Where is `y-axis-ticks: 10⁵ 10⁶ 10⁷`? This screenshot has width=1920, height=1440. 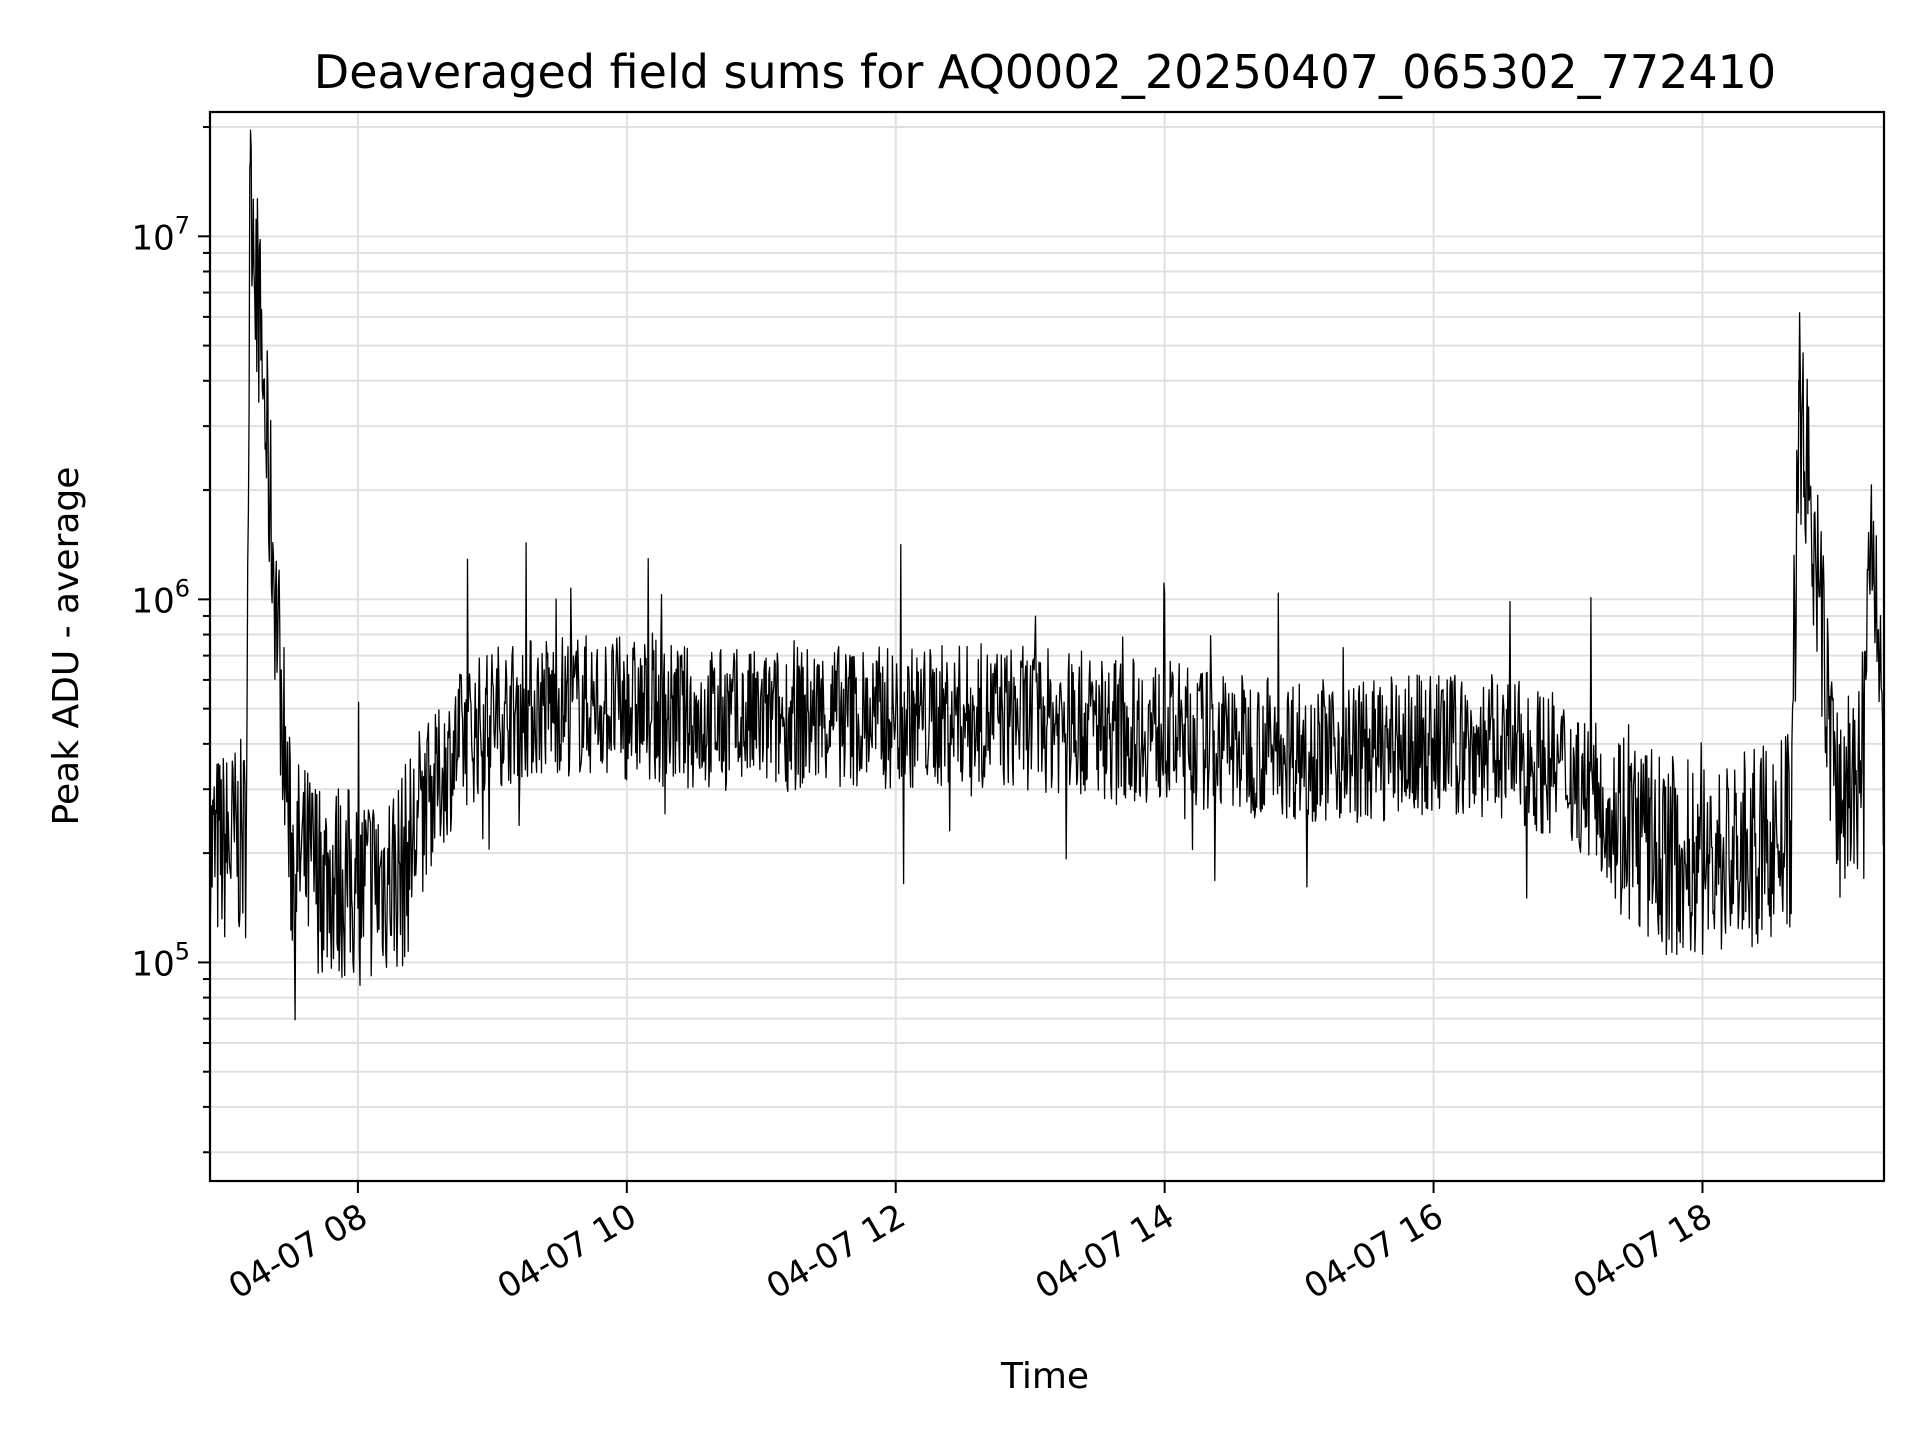
y-axis-ticks: 10⁵ 10⁶ 10⁷ is located at coordinates (170, 640).